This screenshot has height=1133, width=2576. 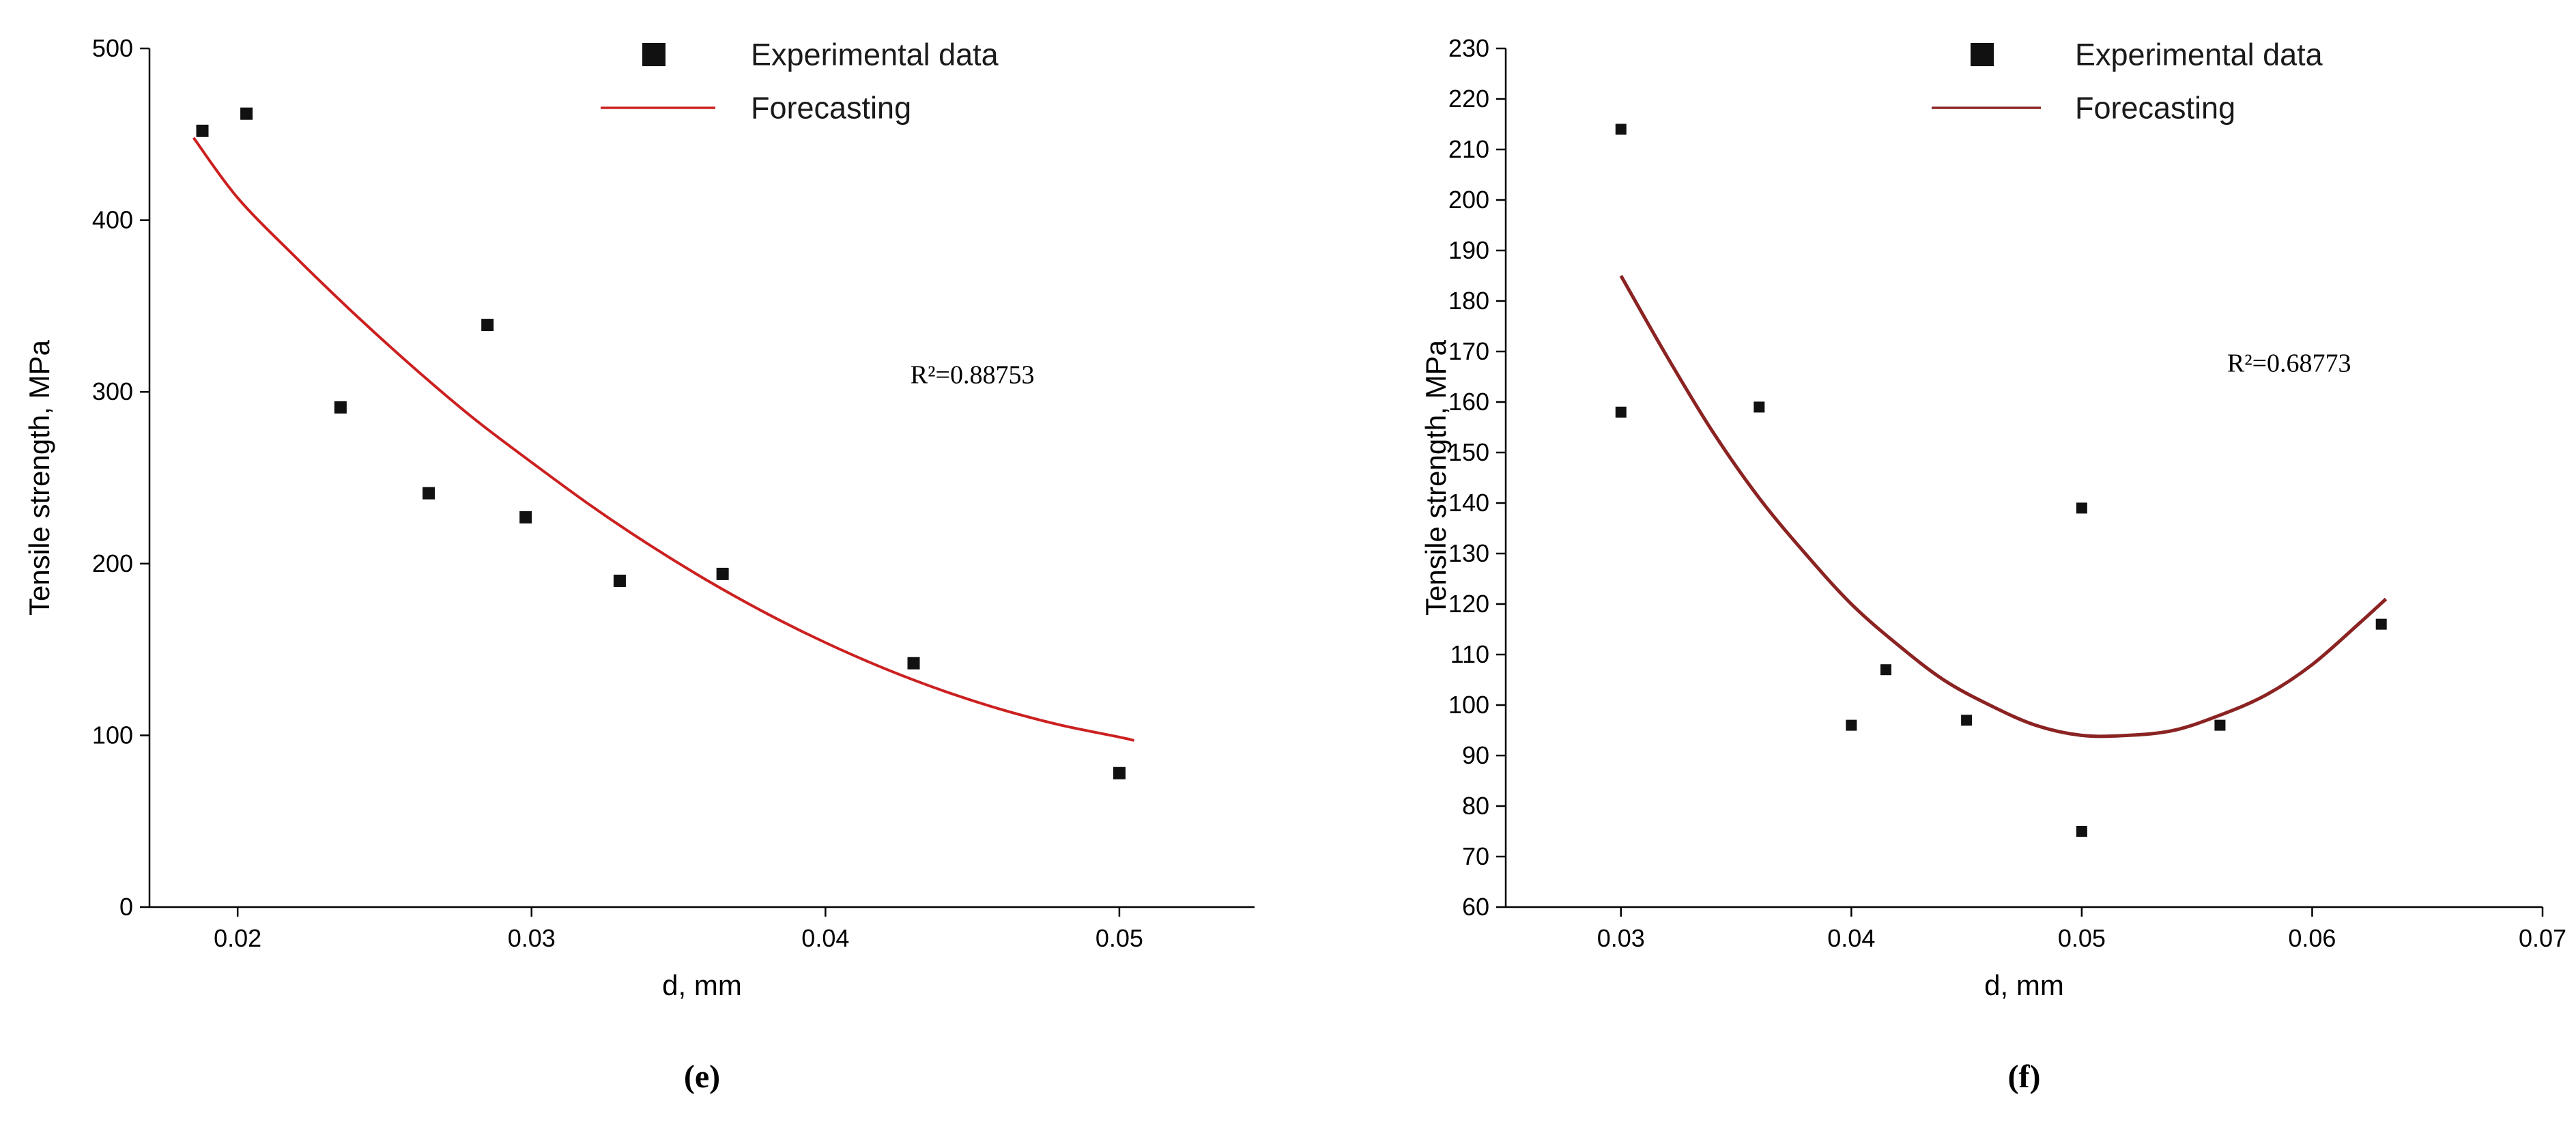 What do you see at coordinates (112, 220) in the screenshot?
I see `y-tick-label: 400` at bounding box center [112, 220].